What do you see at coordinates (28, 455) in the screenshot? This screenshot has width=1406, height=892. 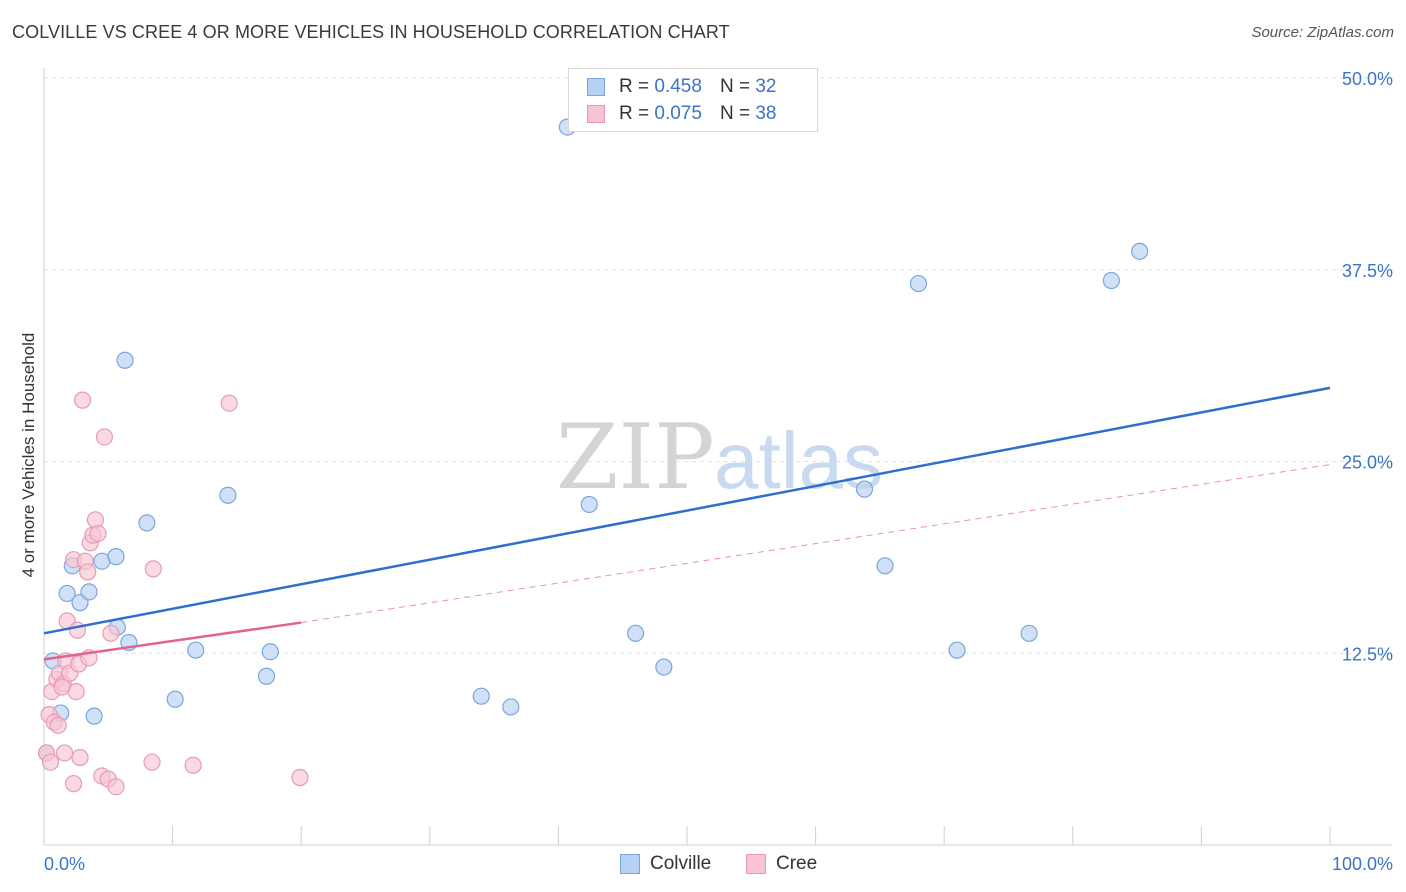 I see `y-axis-label: 4 or more Vehicles in Household` at bounding box center [28, 455].